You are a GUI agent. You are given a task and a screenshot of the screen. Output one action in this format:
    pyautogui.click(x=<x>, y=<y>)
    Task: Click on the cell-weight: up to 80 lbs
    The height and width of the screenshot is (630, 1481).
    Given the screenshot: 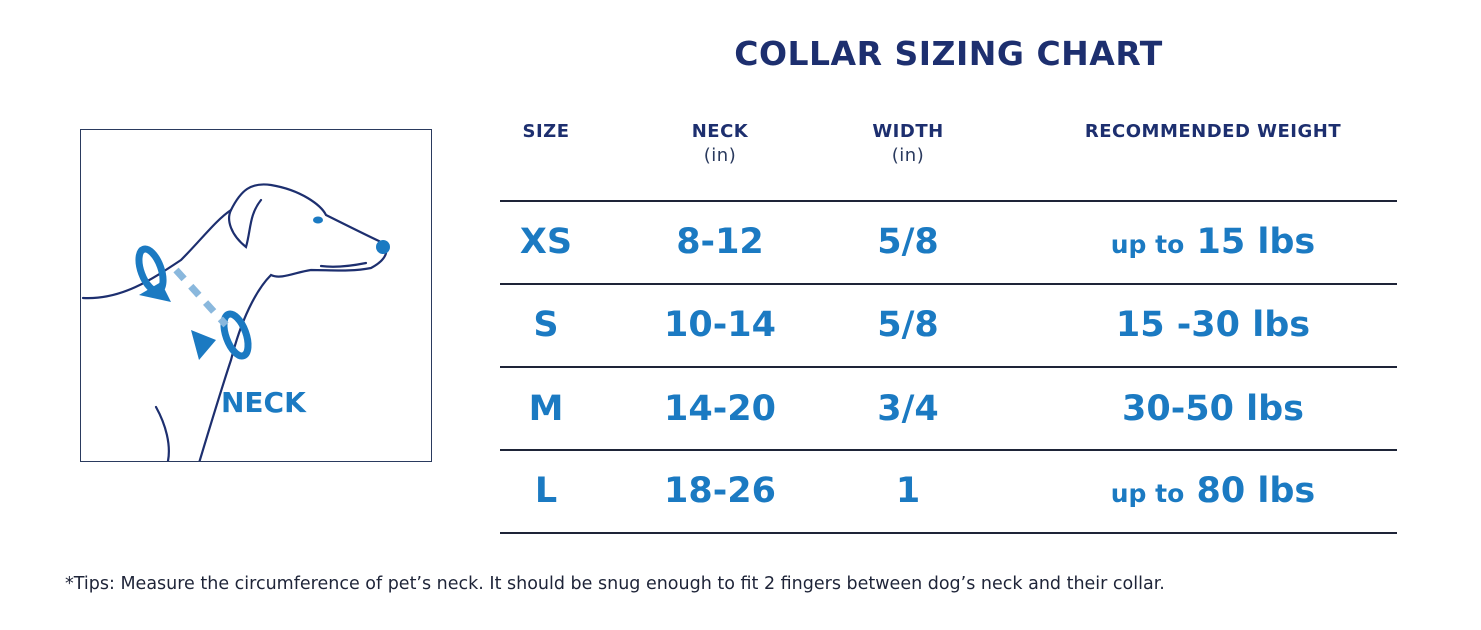 What is the action you would take?
    pyautogui.click(x=1213, y=491)
    